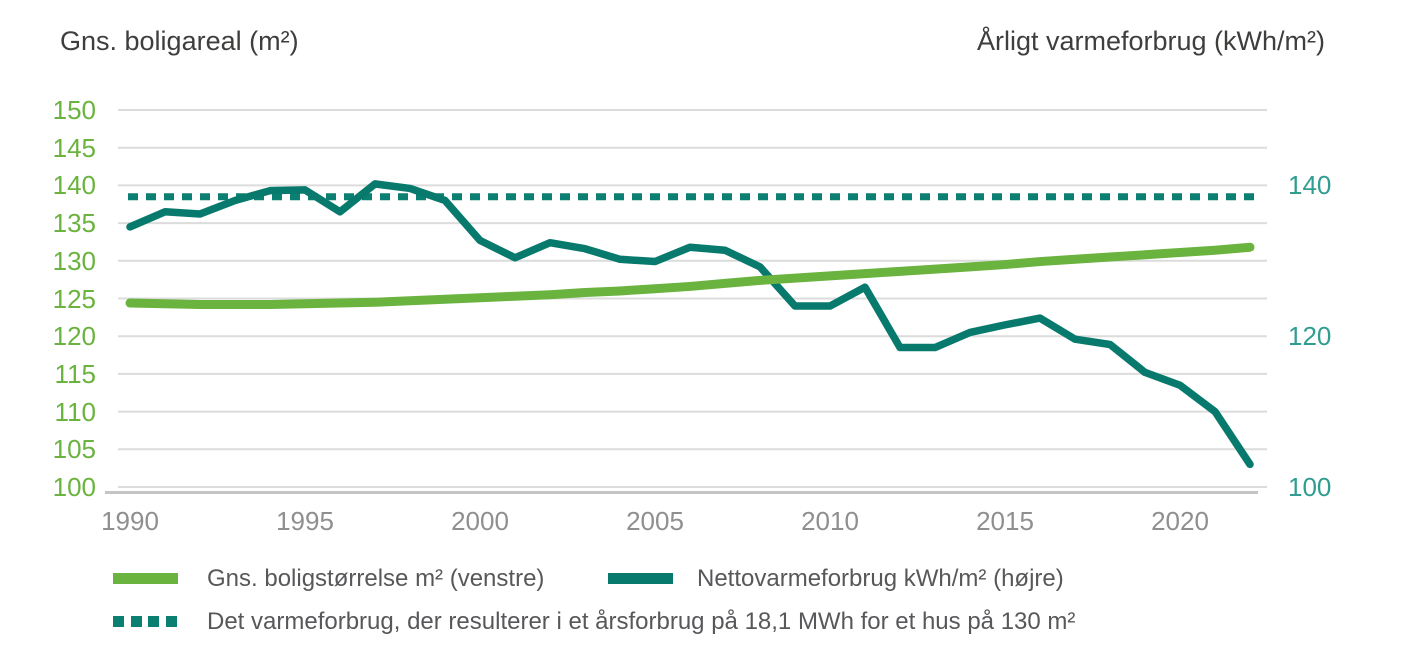 The image size is (1420, 659). Describe the element at coordinates (75, 411) in the screenshot. I see `y-axis-left-tick-label: 110` at that location.